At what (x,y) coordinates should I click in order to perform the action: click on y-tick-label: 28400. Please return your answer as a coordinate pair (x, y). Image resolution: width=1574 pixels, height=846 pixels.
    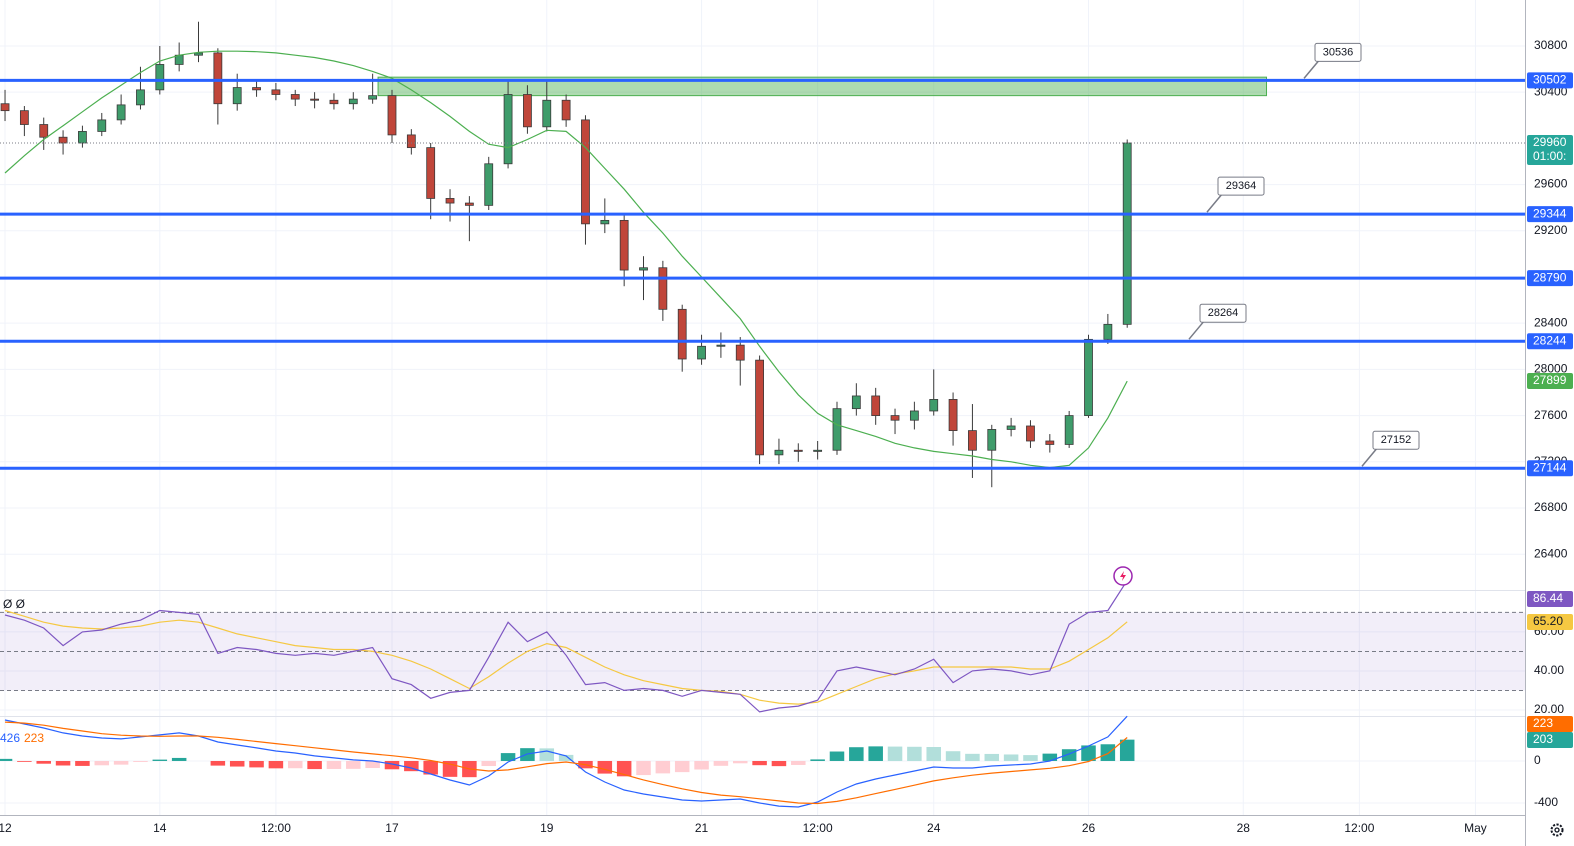
    Looking at the image, I should click on (1551, 322).